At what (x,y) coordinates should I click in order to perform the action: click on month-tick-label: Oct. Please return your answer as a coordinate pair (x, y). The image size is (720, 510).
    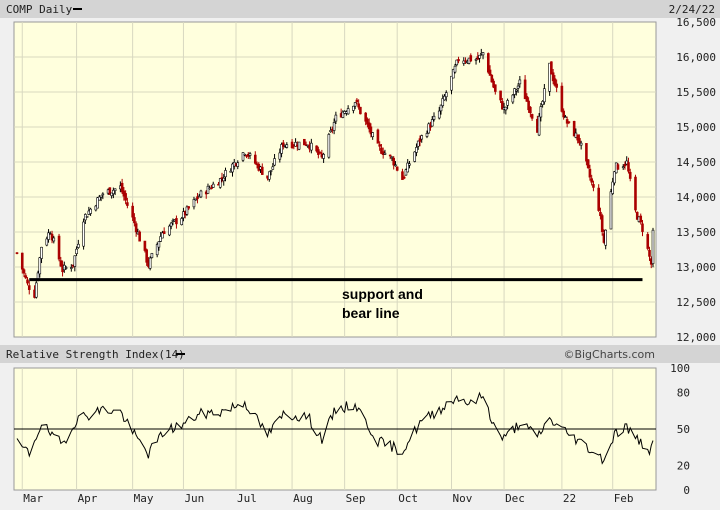
    Looking at the image, I should click on (408, 498).